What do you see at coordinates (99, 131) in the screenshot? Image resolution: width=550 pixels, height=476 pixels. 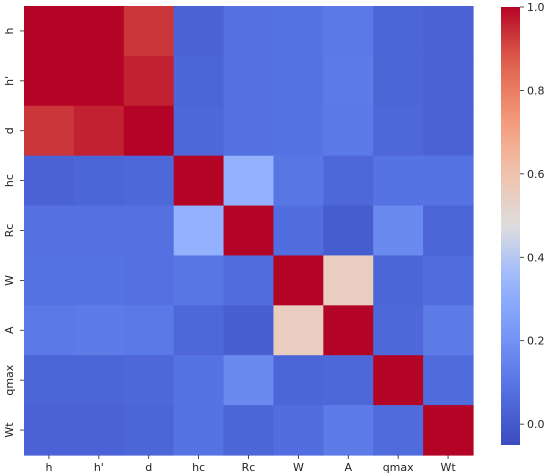 I see `heatmap-cell-d-h'` at bounding box center [99, 131].